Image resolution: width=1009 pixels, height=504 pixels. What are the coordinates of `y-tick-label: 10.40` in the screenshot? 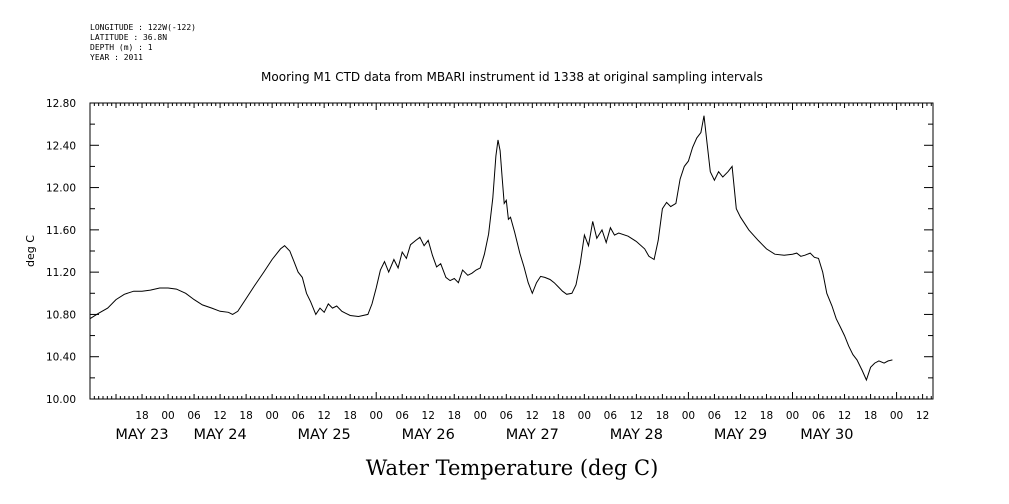 It's located at (61, 358).